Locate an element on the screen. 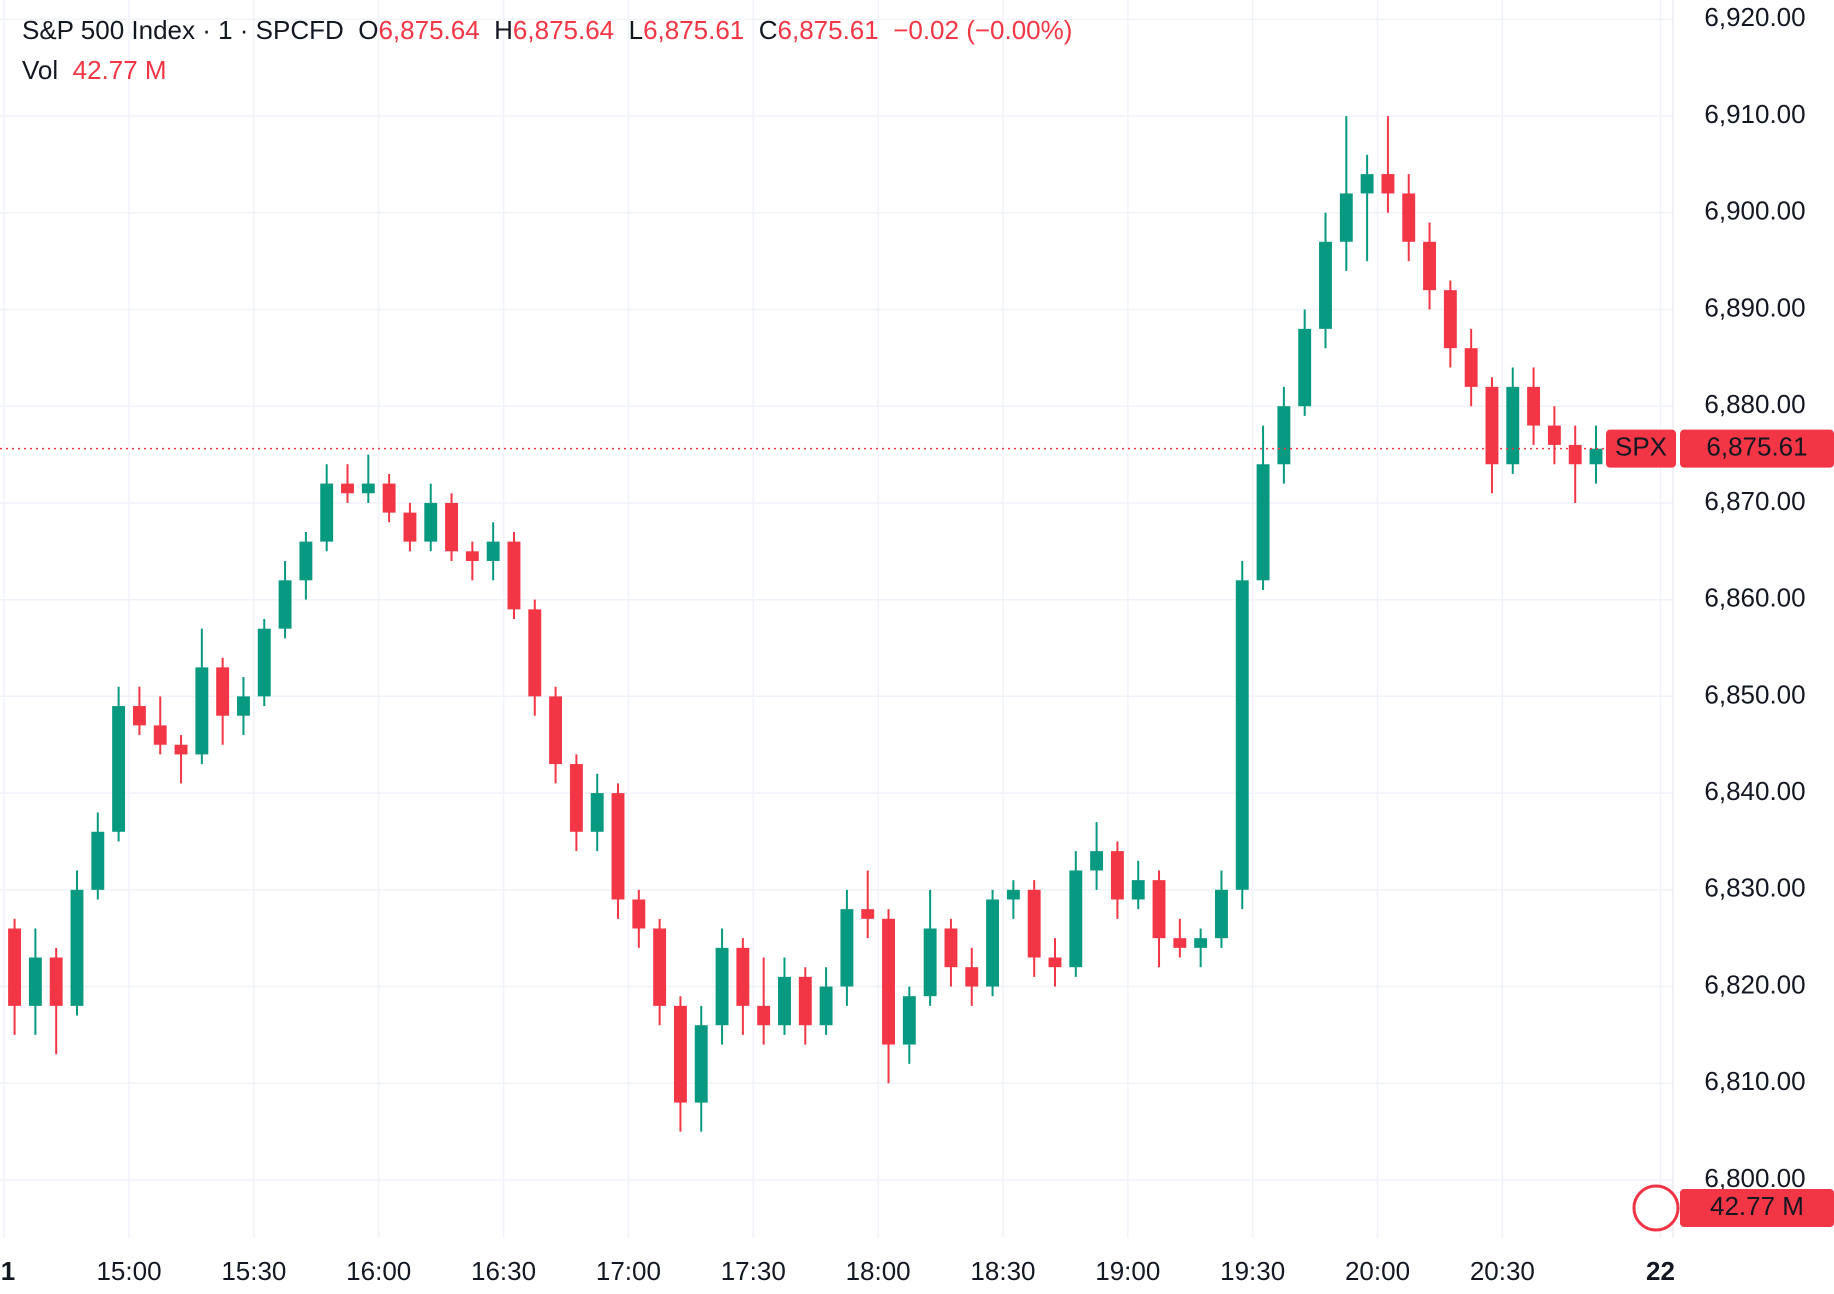 The width and height of the screenshot is (1834, 1294). x-tick-label: 19:00 is located at coordinates (1127, 1271).